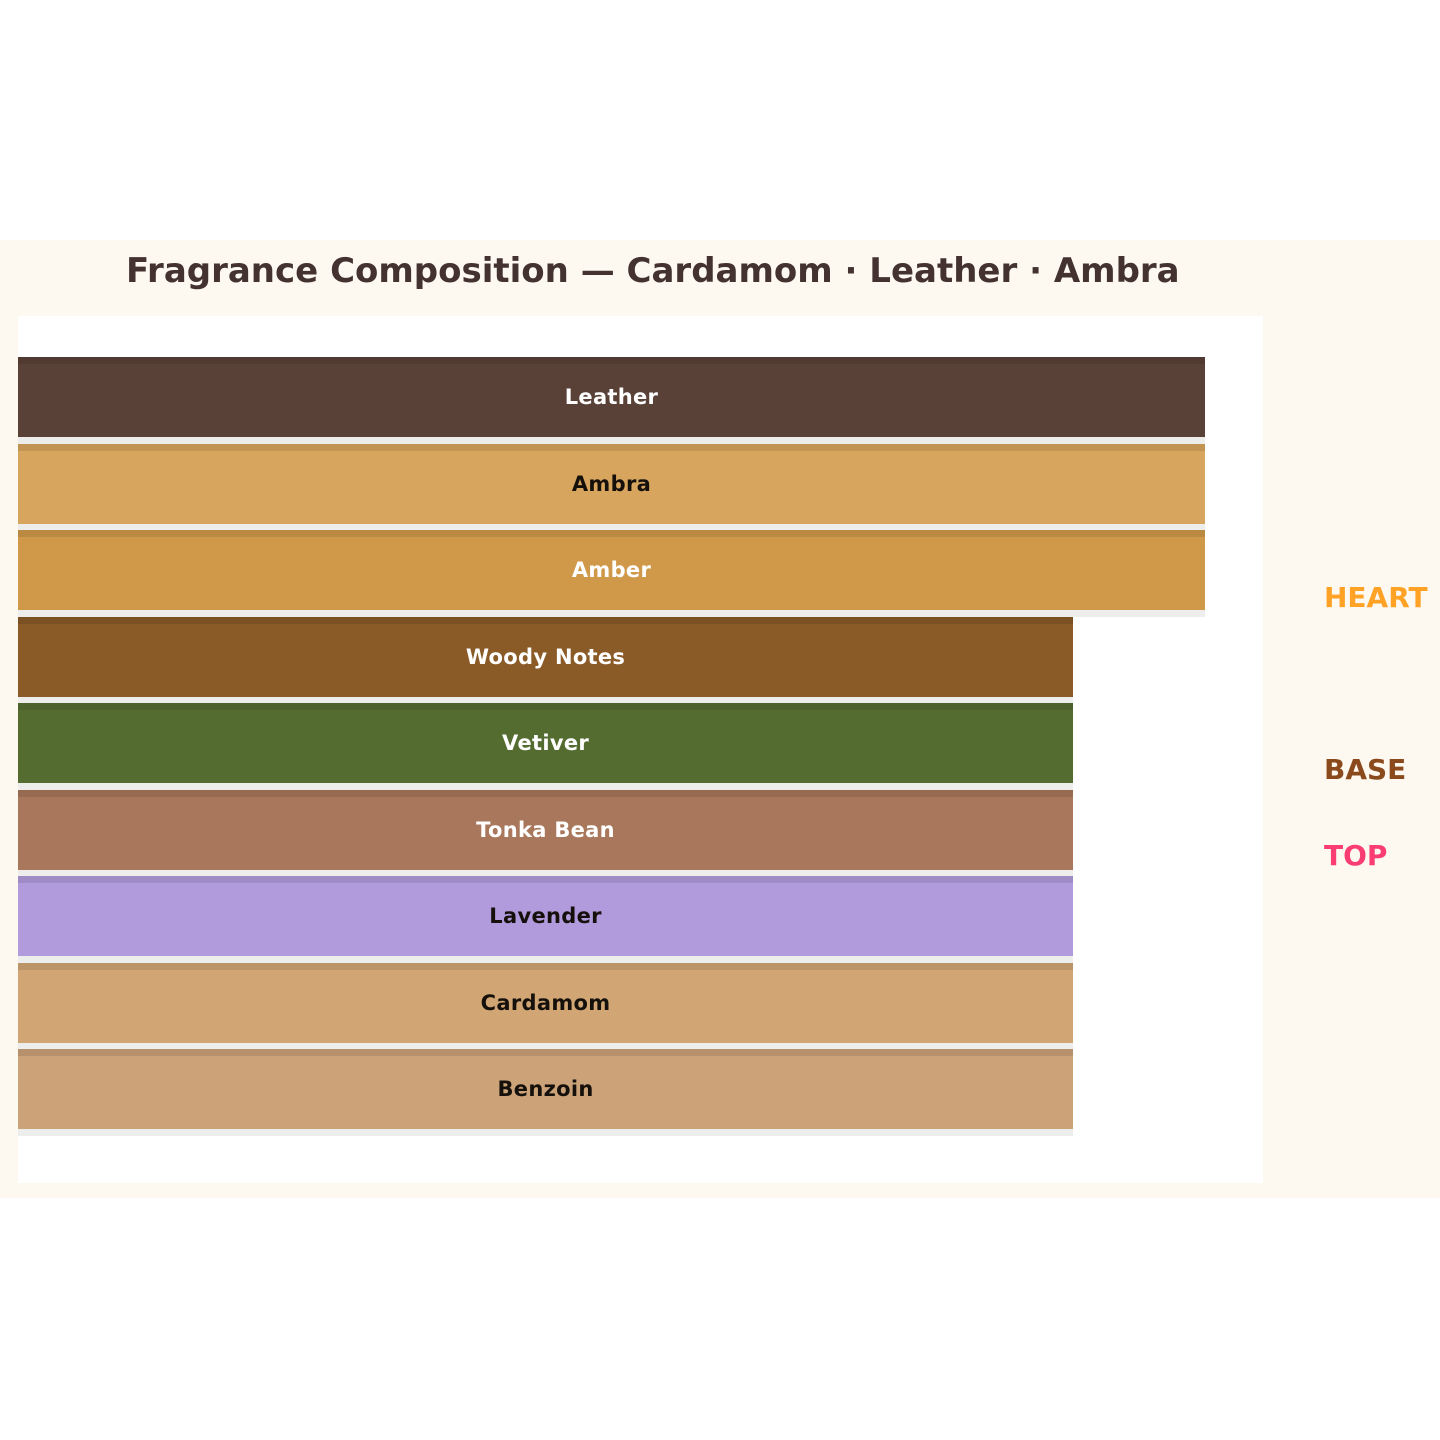  I want to click on bar-lavender: Lavender, so click(546, 916).